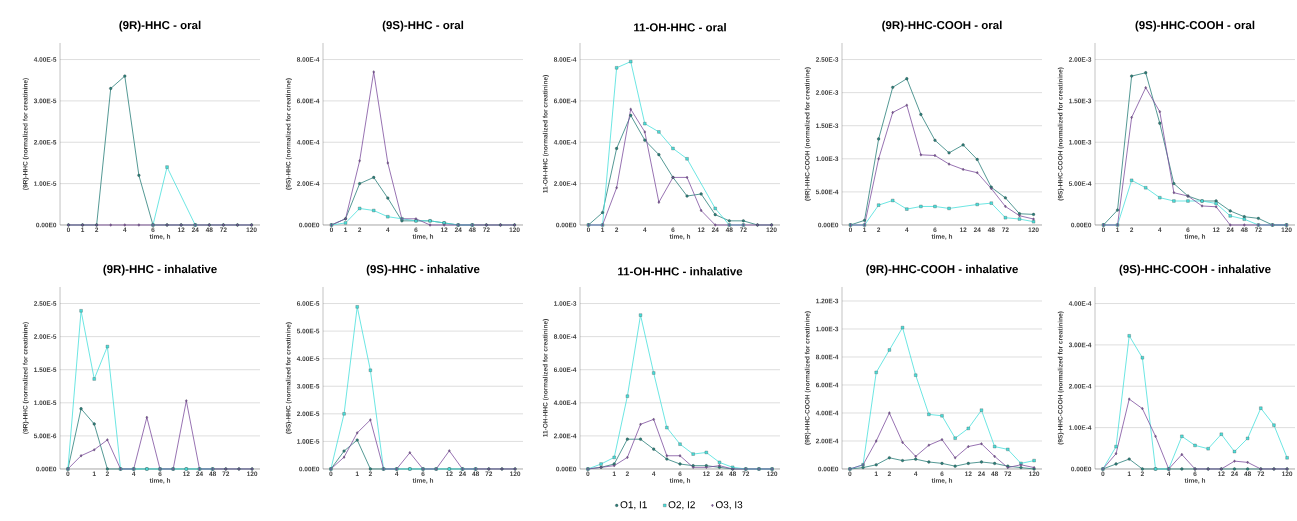  Describe the element at coordinates (729, 505) in the screenshot. I see `legend-label: O3, I3` at that location.